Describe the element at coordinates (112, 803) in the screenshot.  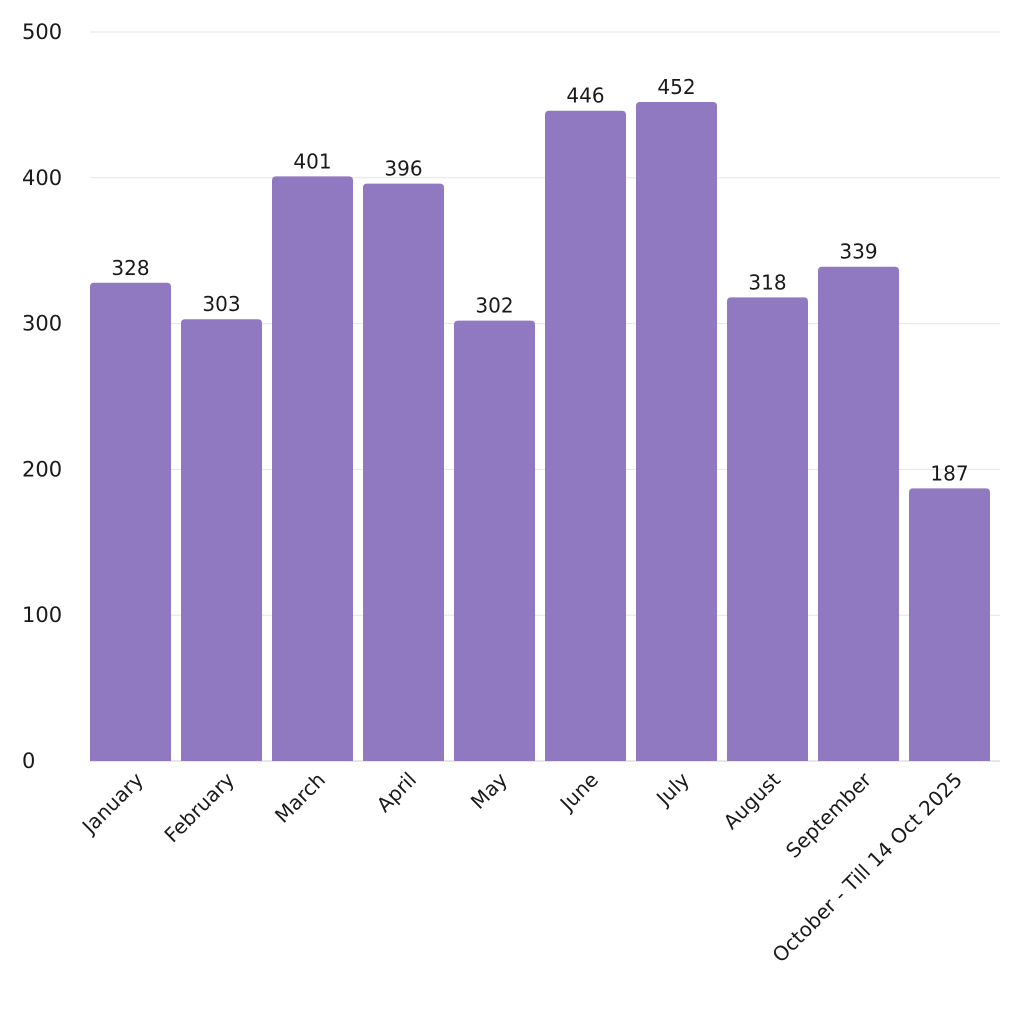
I see `x-tick-label: January` at that location.